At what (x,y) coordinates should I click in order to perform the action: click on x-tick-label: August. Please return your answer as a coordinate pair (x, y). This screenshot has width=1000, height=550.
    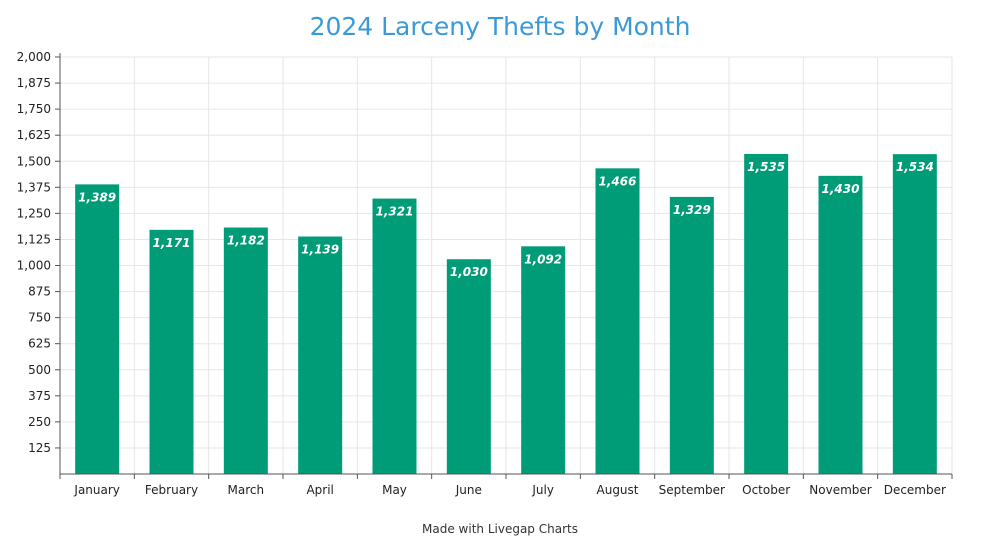
    Looking at the image, I should click on (618, 490).